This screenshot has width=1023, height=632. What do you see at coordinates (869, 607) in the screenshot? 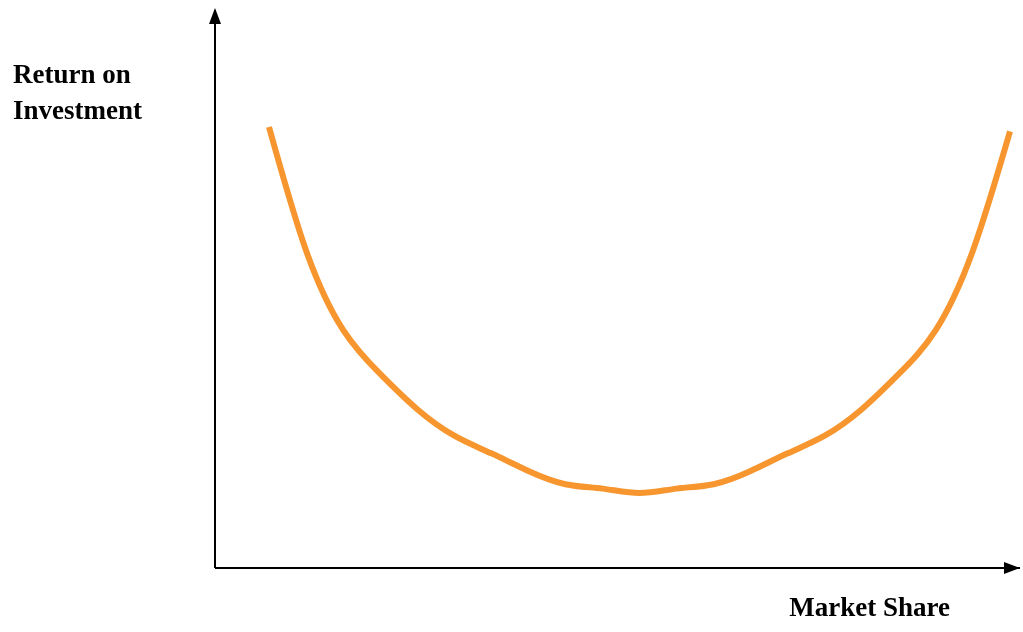
I see `x-axis-title: Market Share` at bounding box center [869, 607].